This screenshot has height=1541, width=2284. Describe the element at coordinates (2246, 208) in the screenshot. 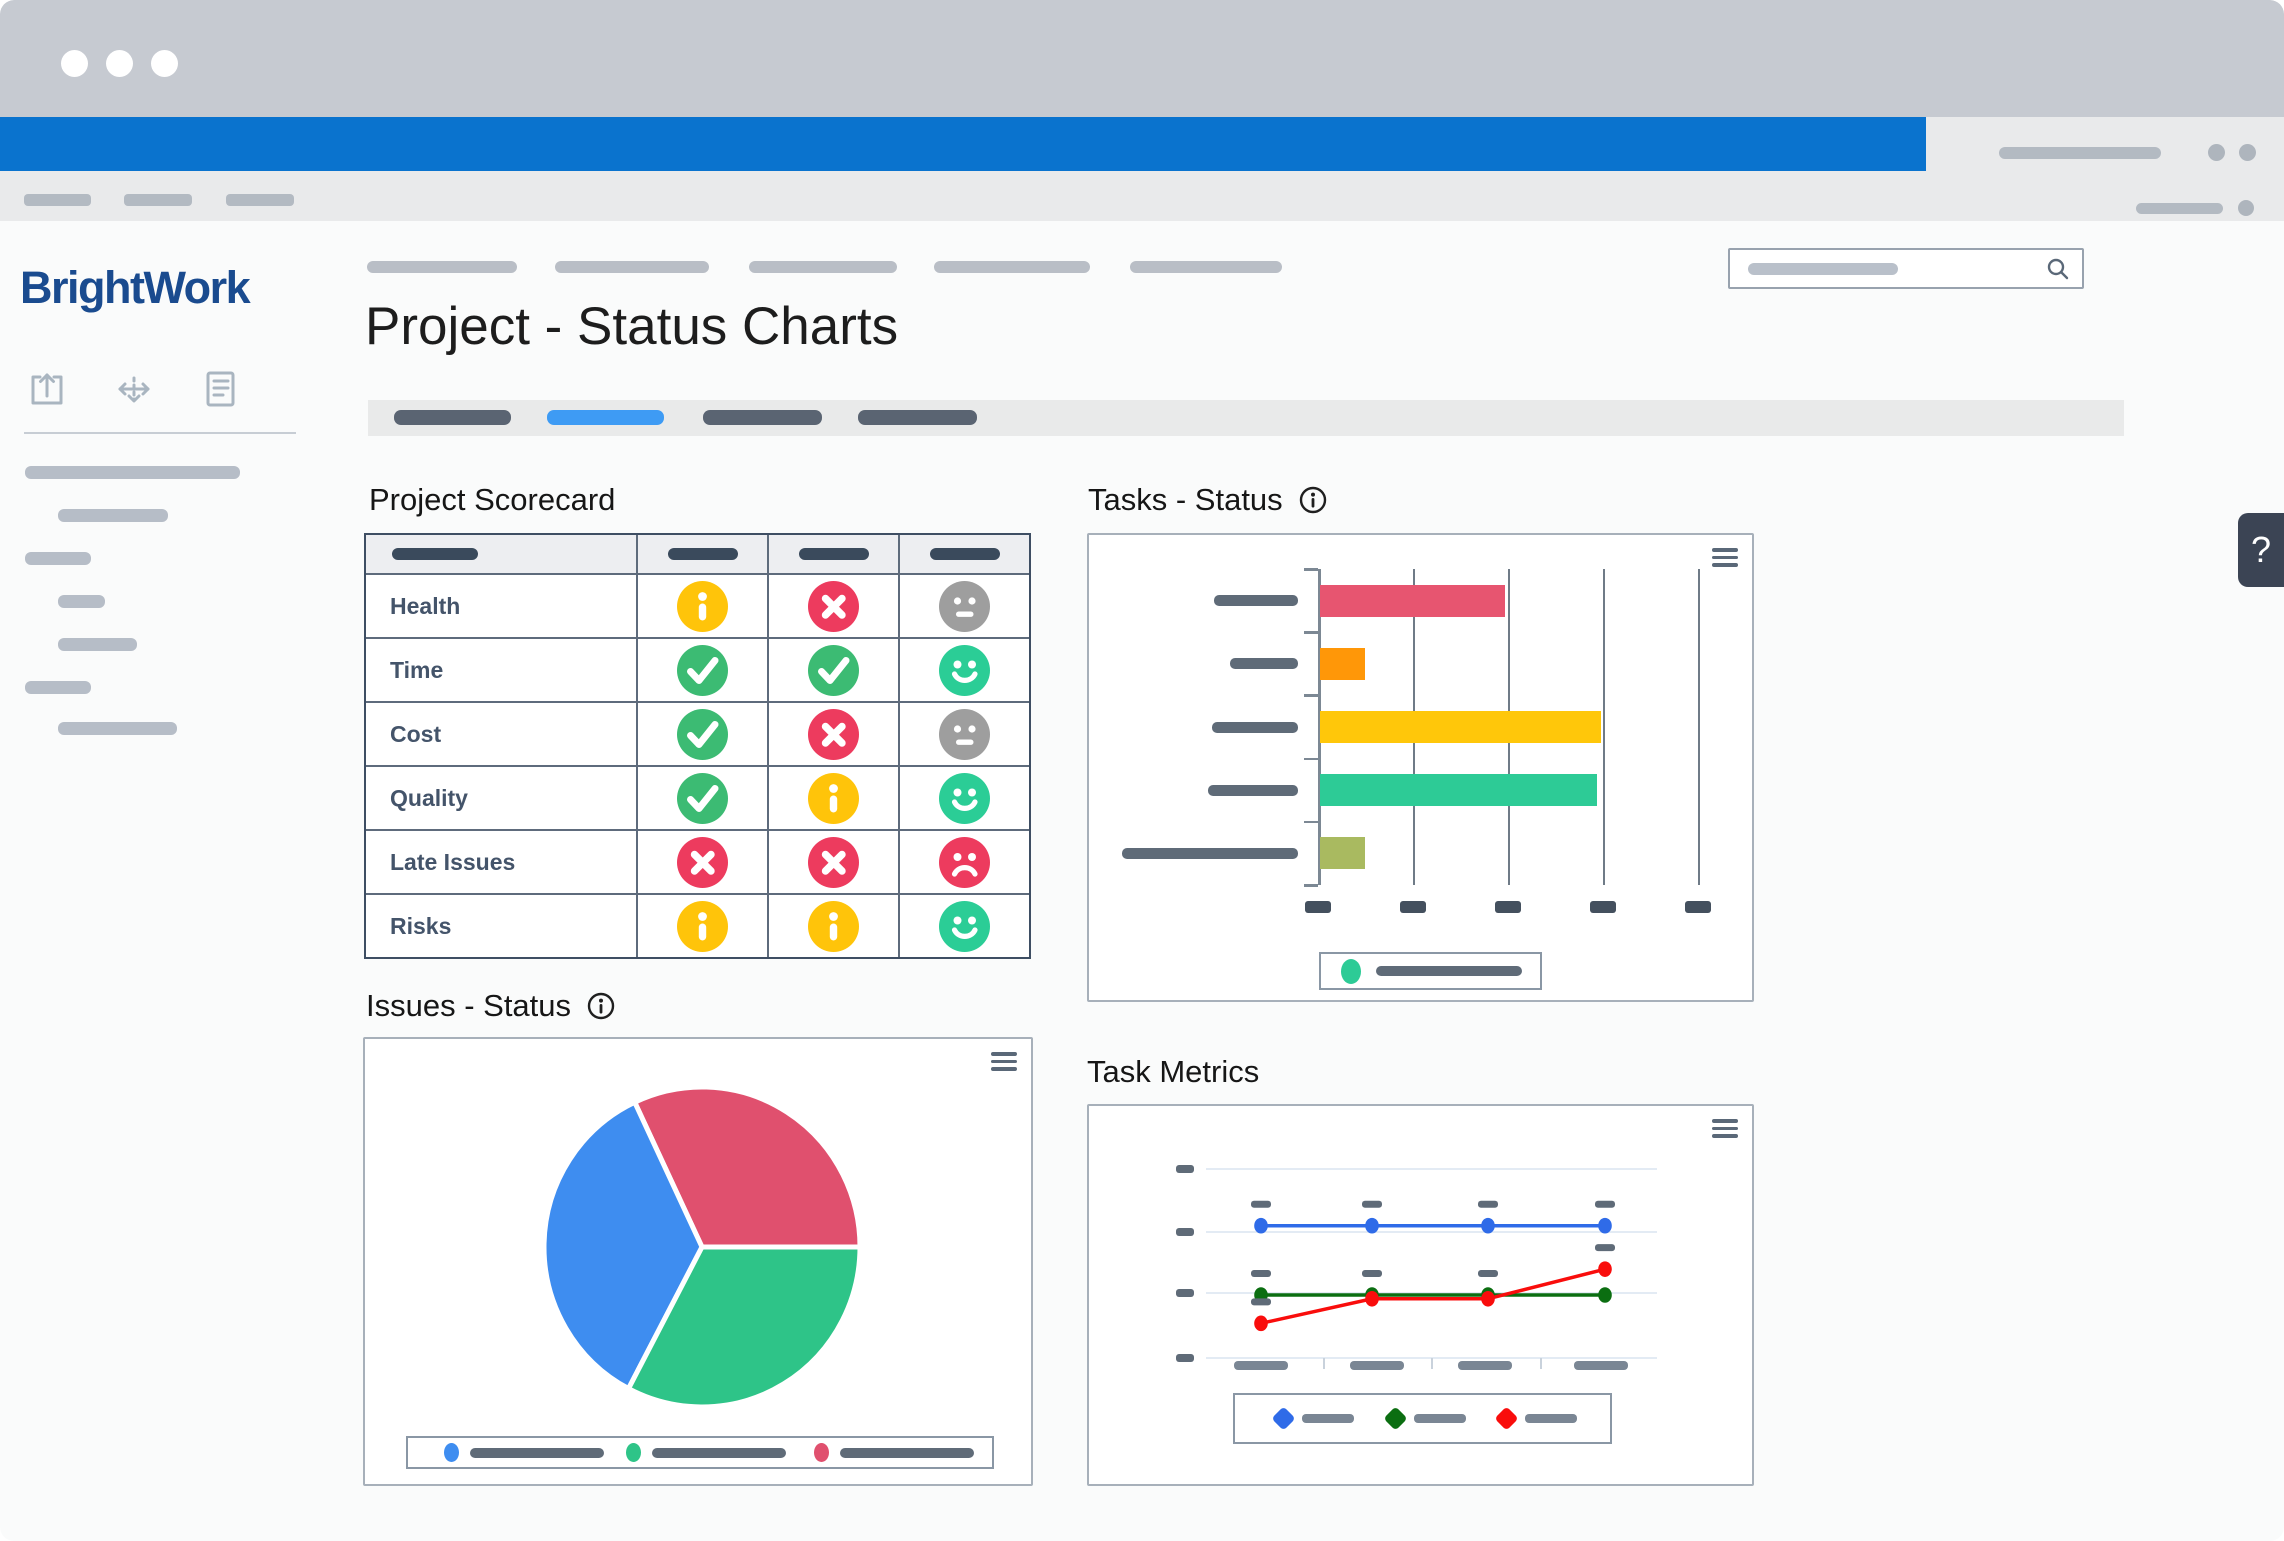

I see `settings-icon` at that location.